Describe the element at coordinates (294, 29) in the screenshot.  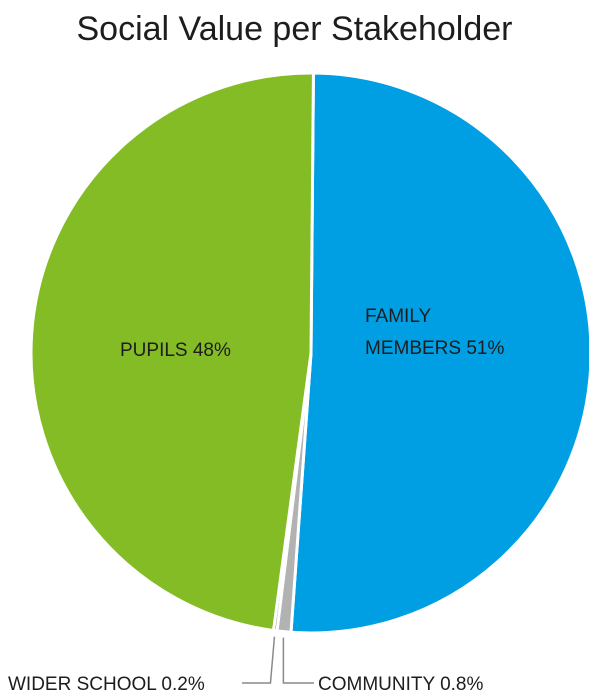
I see `chart-title: Social Value per Stakeholder` at that location.